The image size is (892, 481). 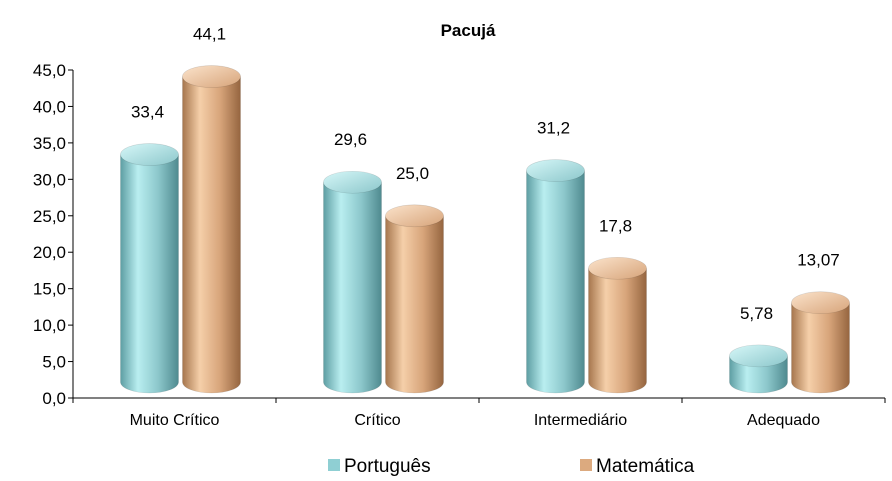 What do you see at coordinates (468, 30) in the screenshot?
I see `chart-title: Pacujá` at bounding box center [468, 30].